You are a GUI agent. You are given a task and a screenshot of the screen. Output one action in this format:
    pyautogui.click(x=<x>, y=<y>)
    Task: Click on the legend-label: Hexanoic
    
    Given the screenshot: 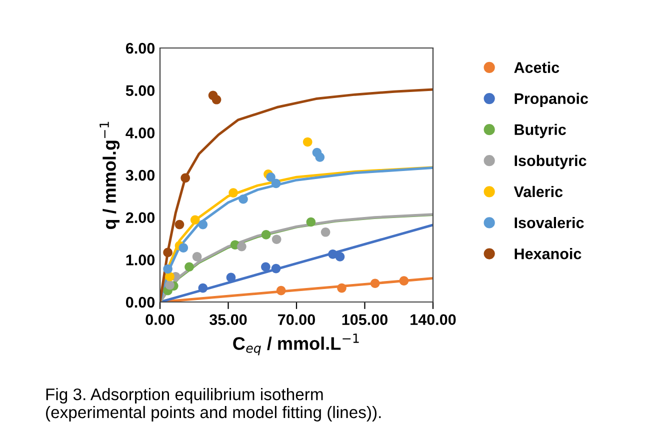 What is the action you would take?
    pyautogui.click(x=548, y=254)
    